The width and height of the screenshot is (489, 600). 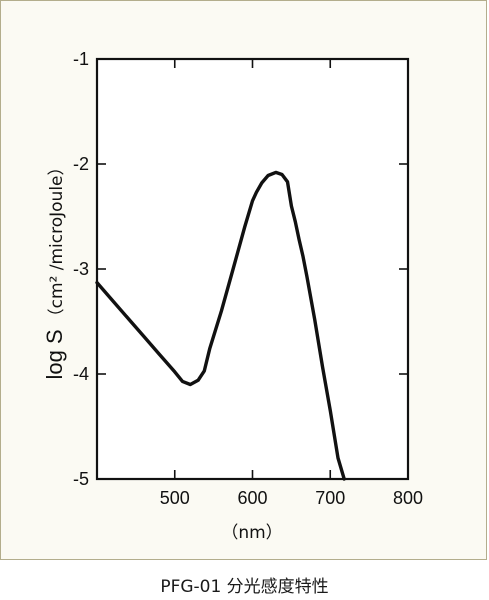 I want to click on svg-text:log S（cm² /microJoule）: log S （cm² /microJoule）, so click(x=54, y=268).